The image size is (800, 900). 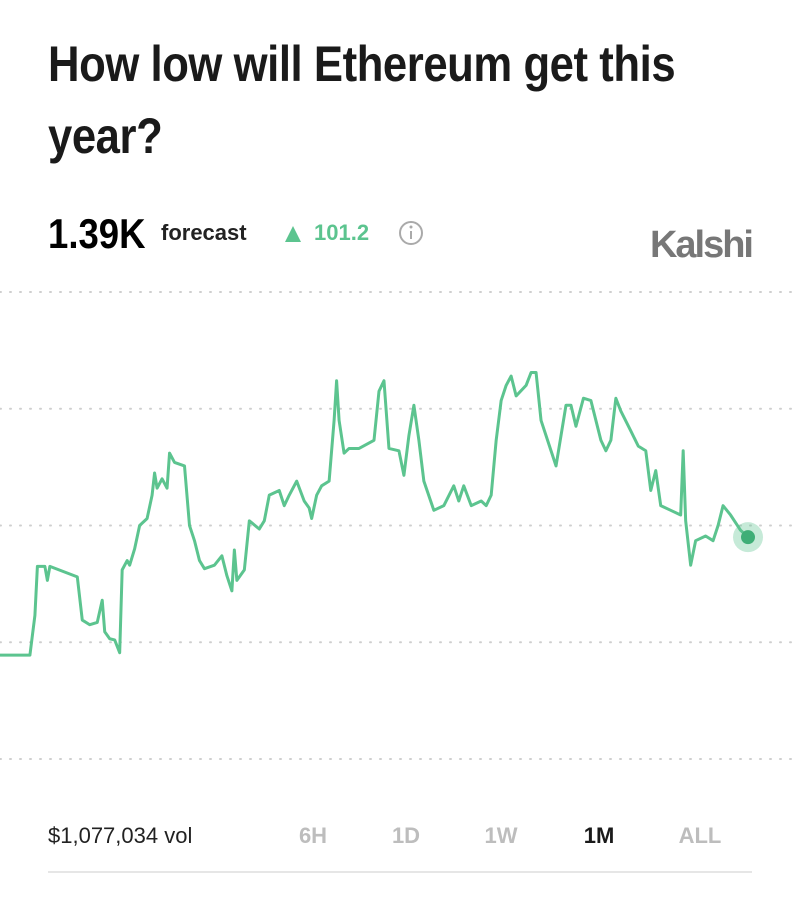 What do you see at coordinates (120, 835) in the screenshot?
I see `volume: $1,077,034 vol` at bounding box center [120, 835].